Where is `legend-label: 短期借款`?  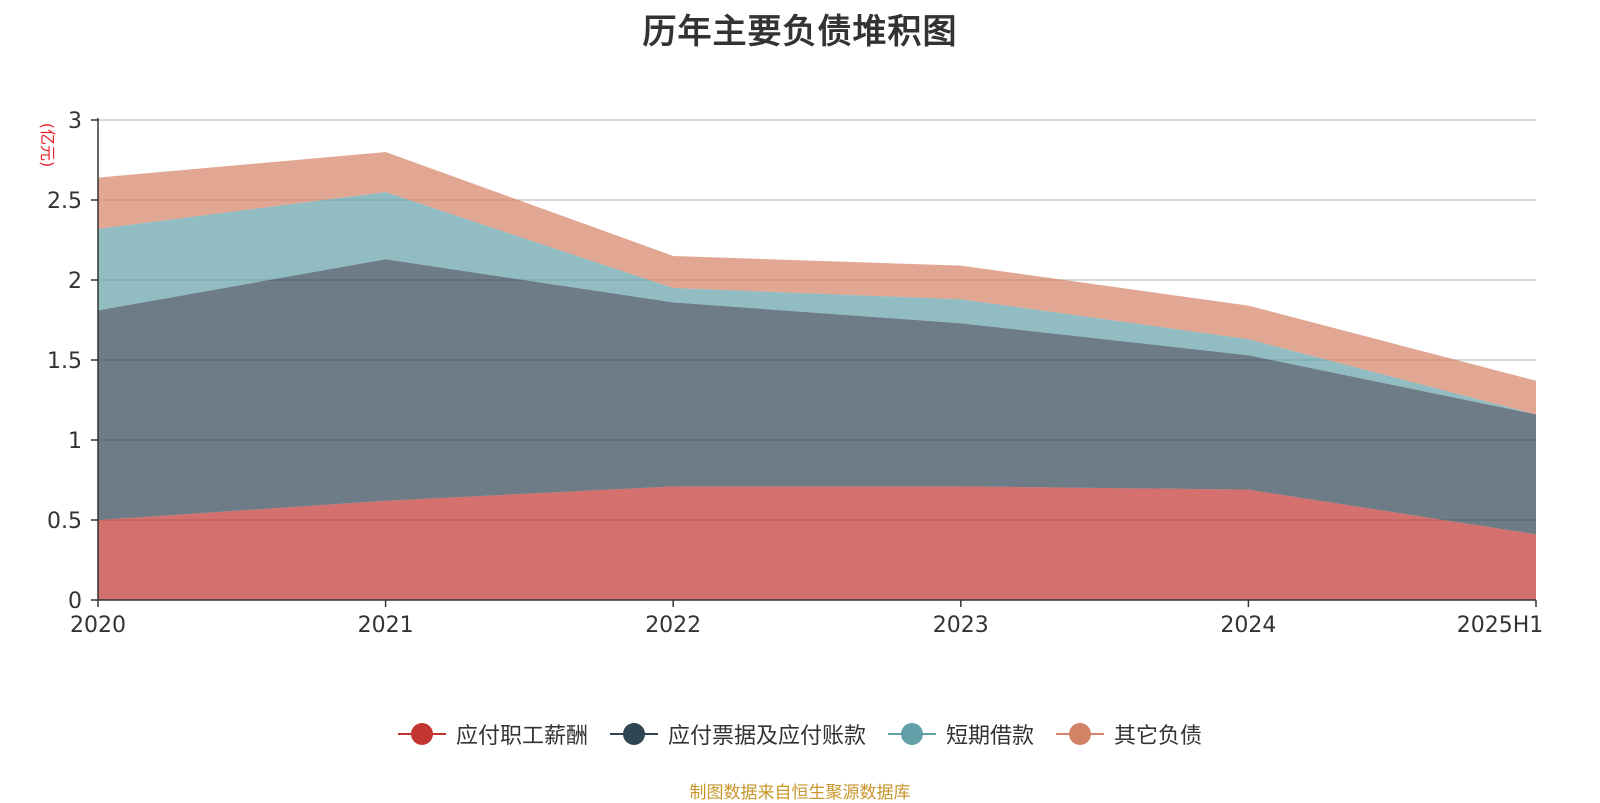
legend-label: 短期借款 is located at coordinates (990, 736).